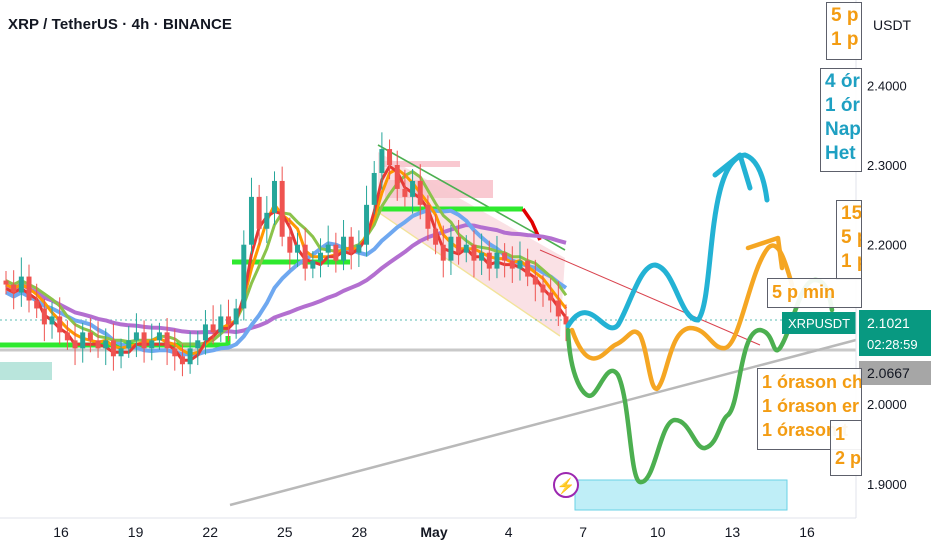  What do you see at coordinates (848, 458) in the screenshot?
I see `annotation-line: 2 p` at bounding box center [848, 458].